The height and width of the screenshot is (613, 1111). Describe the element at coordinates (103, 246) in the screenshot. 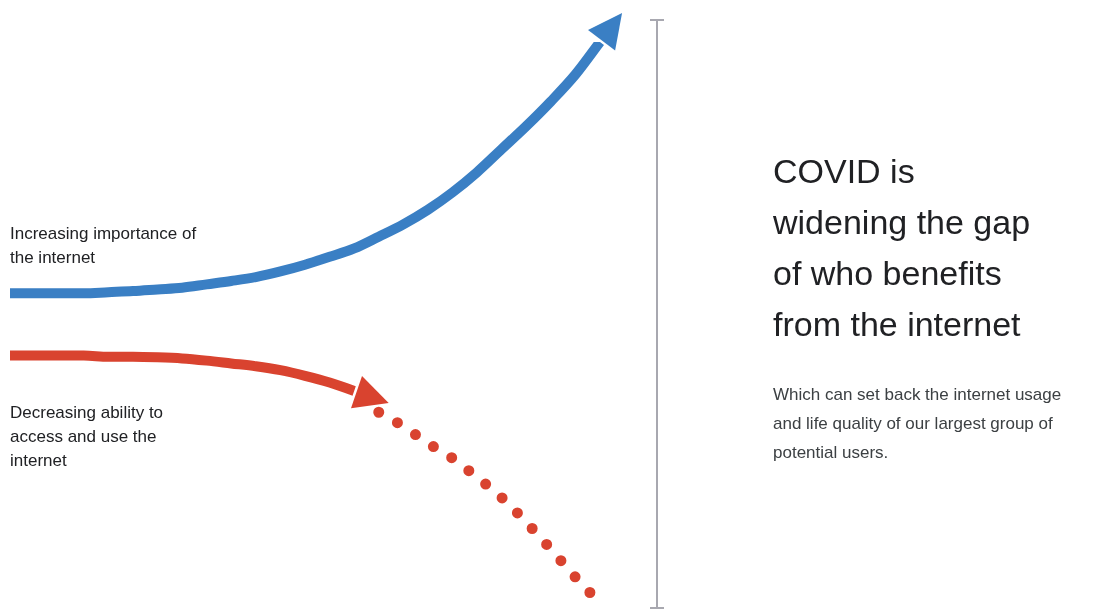

I see `series-label: Increasing importance of the internet` at that location.